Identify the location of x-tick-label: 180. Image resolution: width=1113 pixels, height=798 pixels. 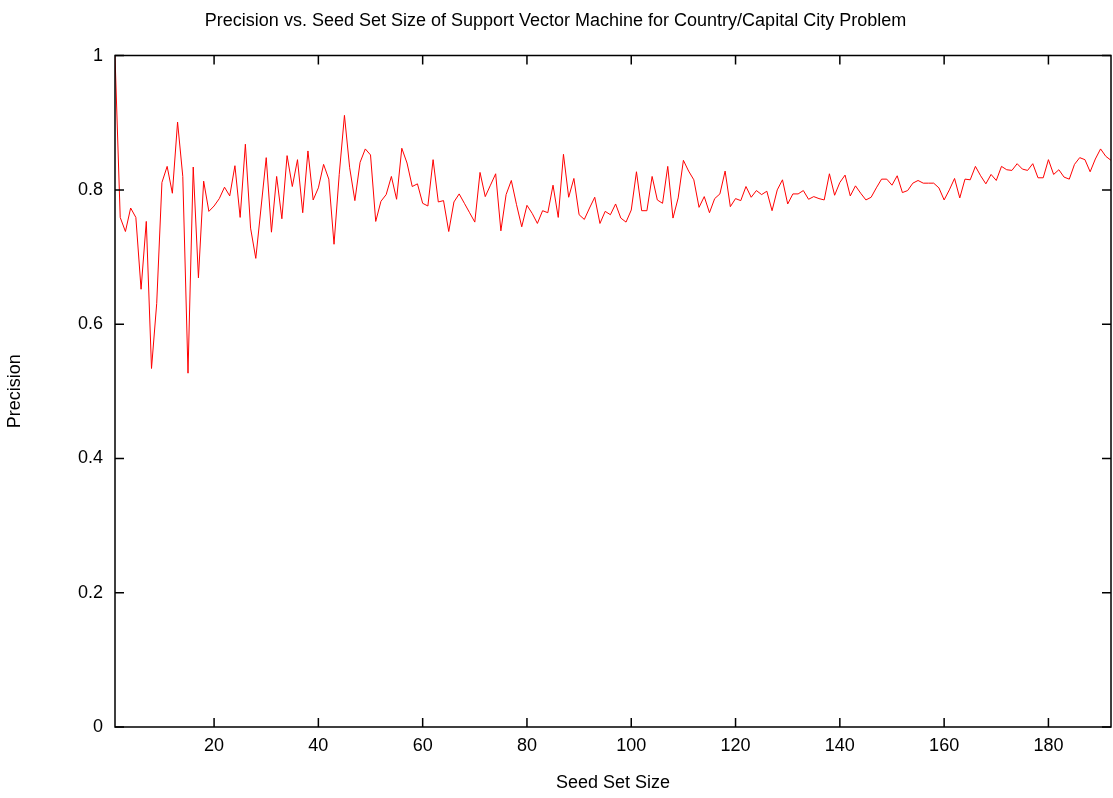
(1048, 744).